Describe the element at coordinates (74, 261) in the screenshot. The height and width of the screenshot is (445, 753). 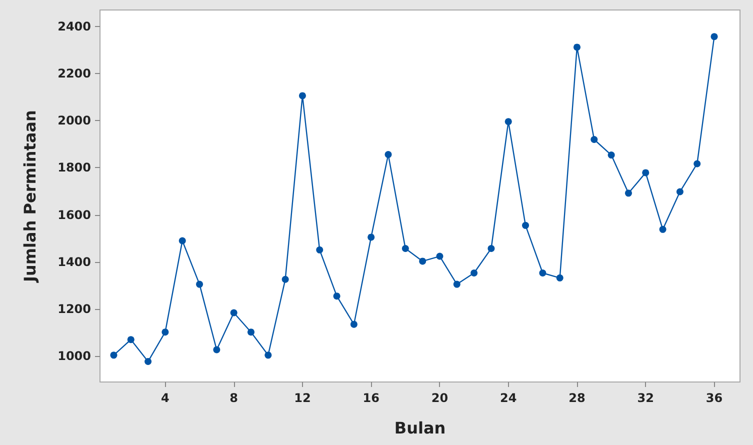
I see `y-tick-label: 1400` at that location.